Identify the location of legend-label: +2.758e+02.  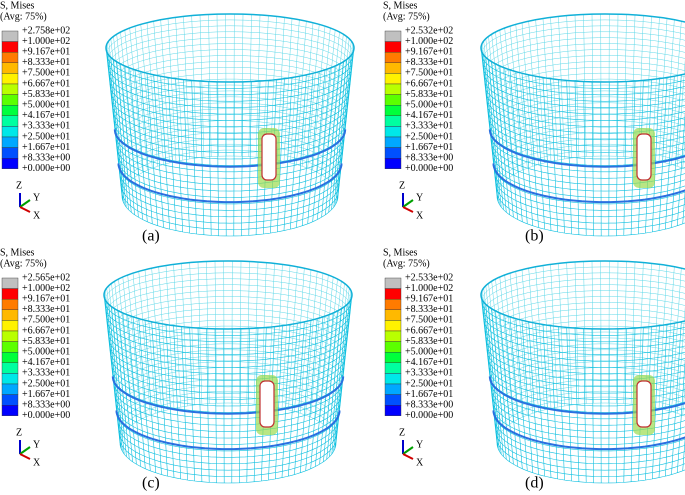
(46, 30).